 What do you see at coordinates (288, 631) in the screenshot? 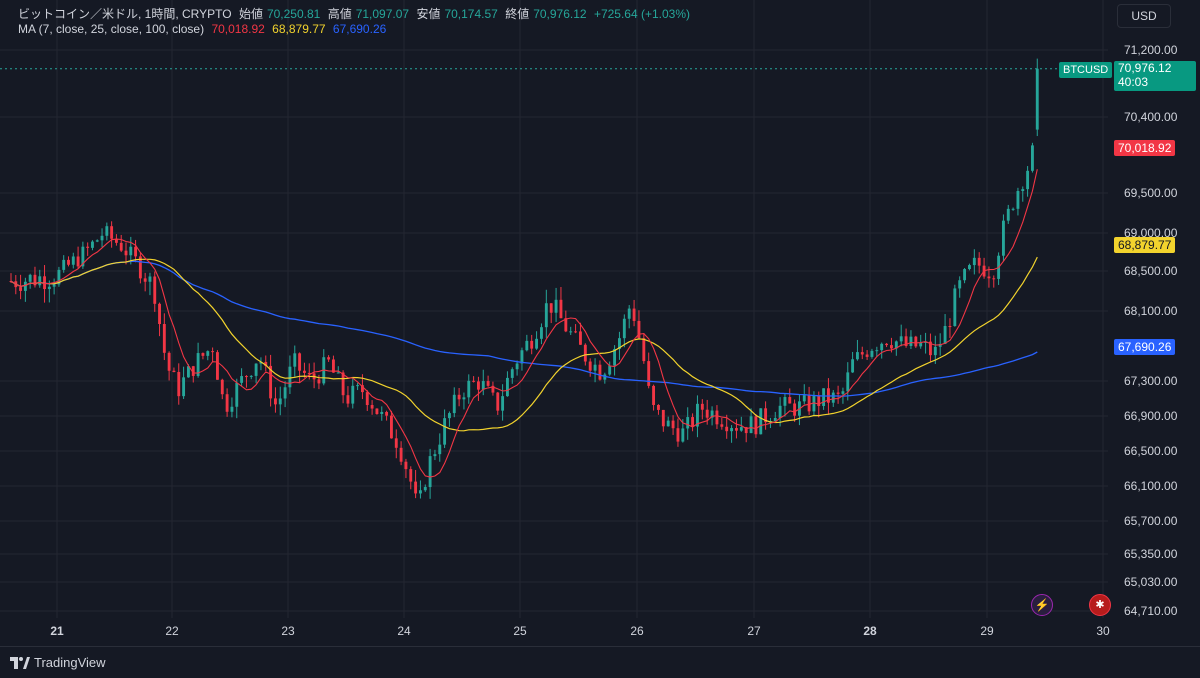
I see `x-tick-label: 23` at bounding box center [288, 631].